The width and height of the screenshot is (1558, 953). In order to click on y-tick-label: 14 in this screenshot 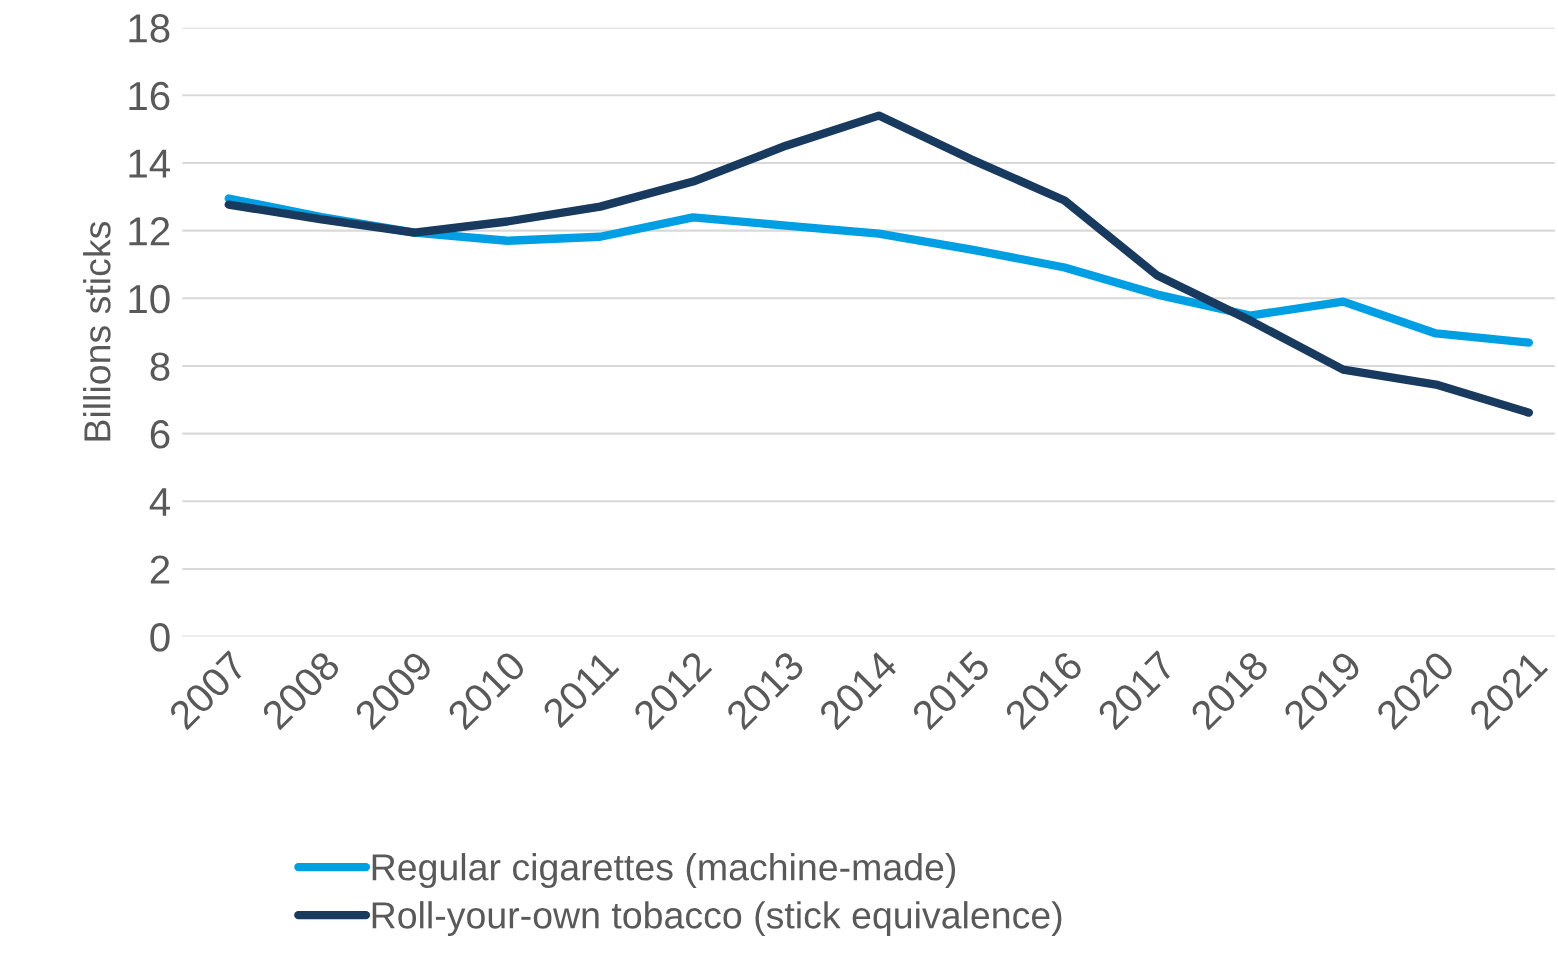, I will do `click(149, 163)`.